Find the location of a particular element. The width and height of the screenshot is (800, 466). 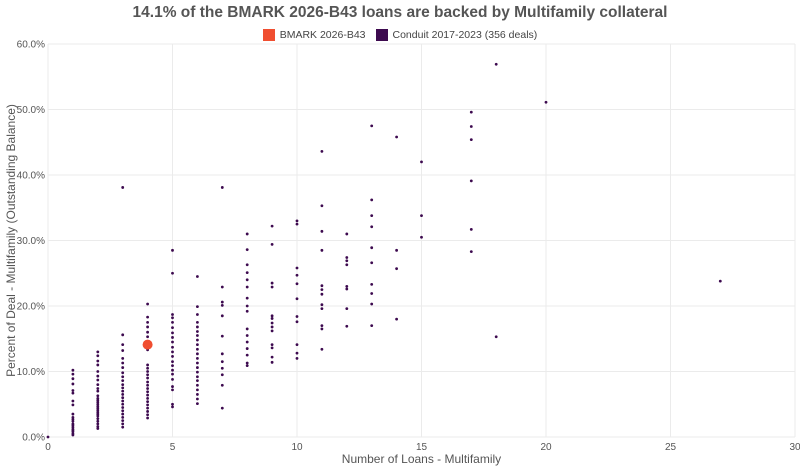

legend-item-conduit: Conduit 2017-2023 (356 deals) is located at coordinates (456, 35).